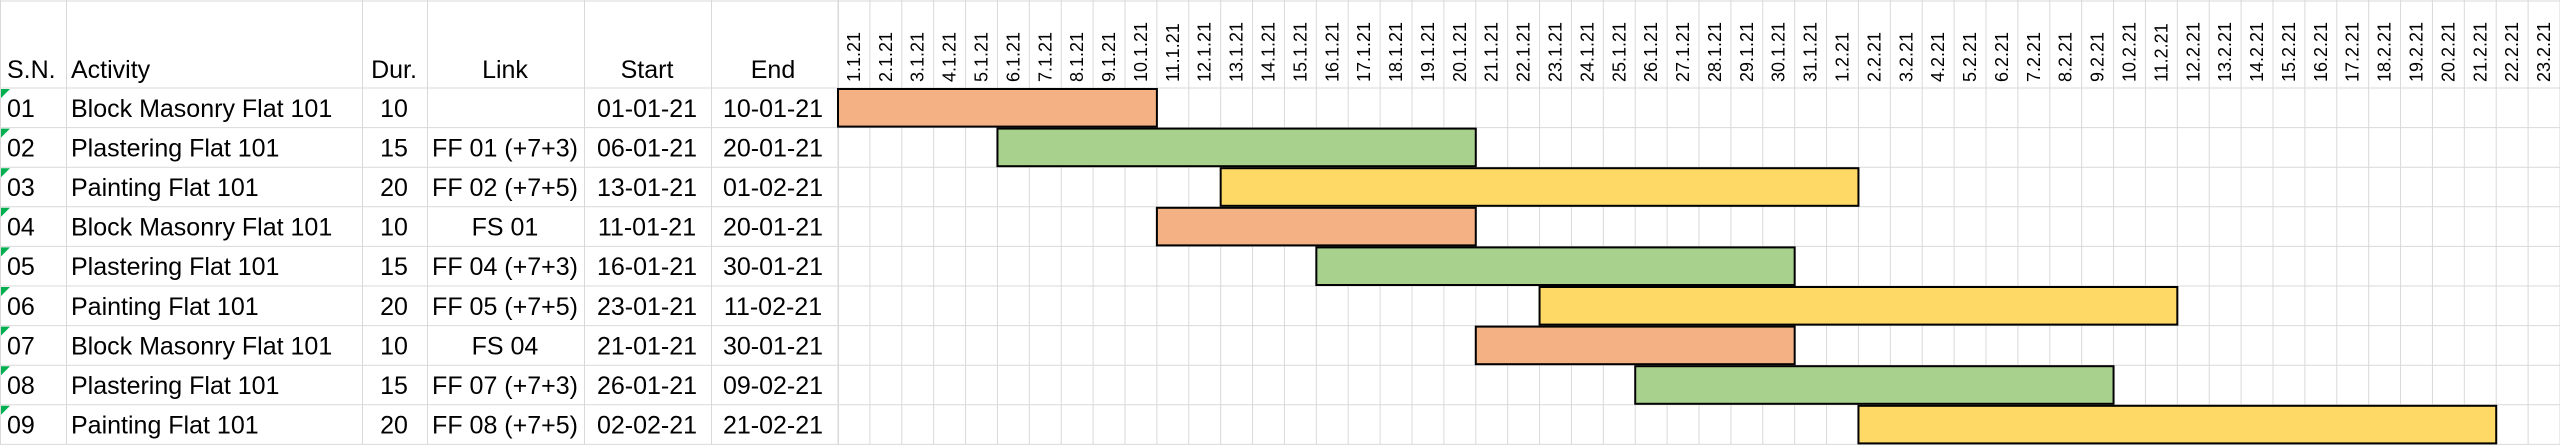  What do you see at coordinates (1524, 52) in the screenshot?
I see `date-column-label: 22.1.21` at bounding box center [1524, 52].